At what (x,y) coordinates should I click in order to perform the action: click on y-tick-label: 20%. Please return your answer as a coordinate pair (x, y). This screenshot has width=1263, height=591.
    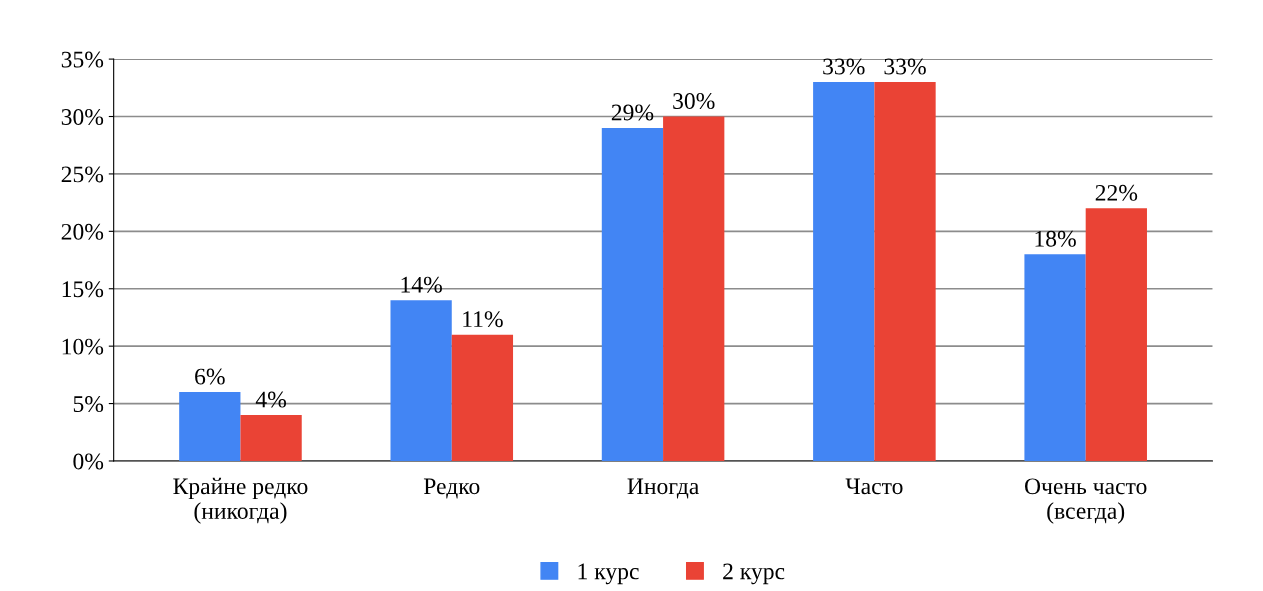
    Looking at the image, I should click on (82, 231).